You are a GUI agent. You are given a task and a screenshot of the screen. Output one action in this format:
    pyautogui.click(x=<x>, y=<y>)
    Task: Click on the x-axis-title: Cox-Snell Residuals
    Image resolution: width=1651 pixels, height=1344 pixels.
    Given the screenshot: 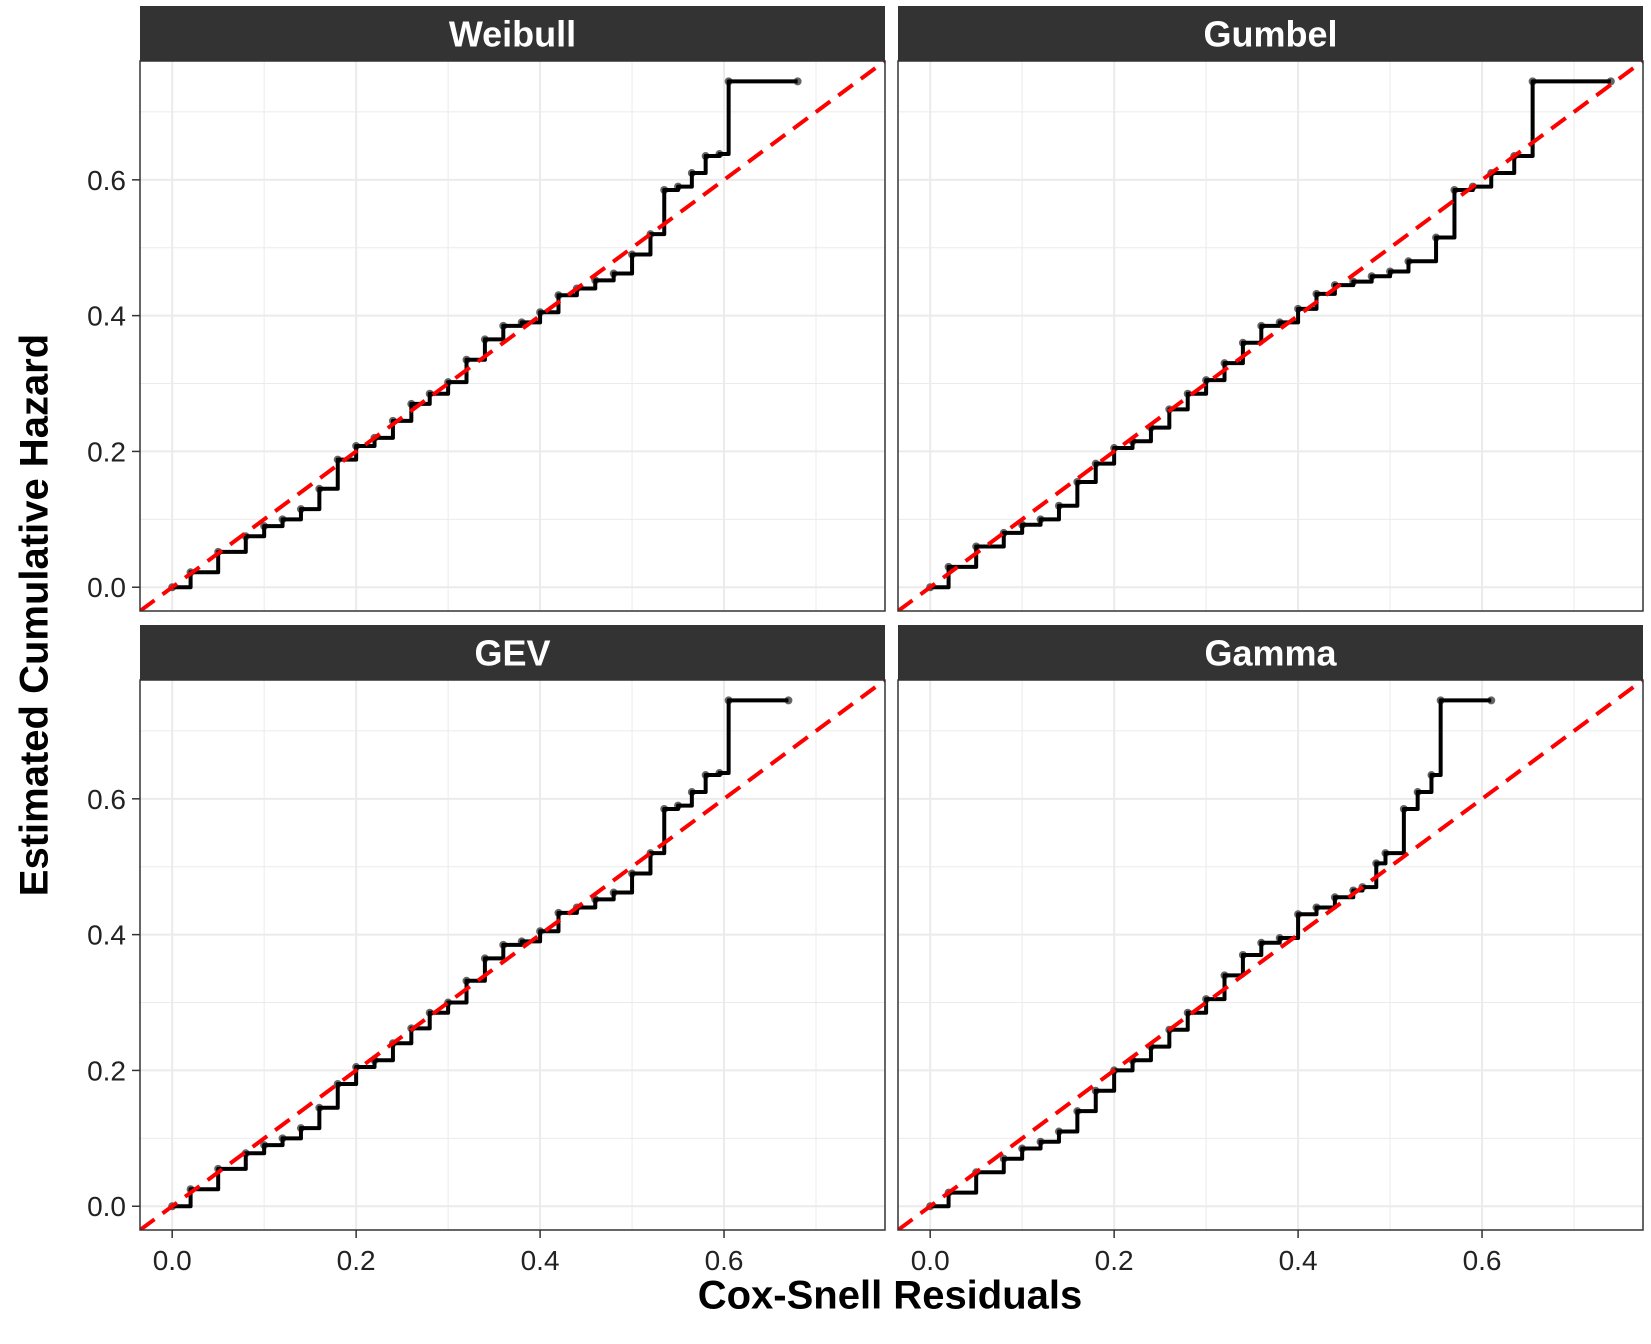 What is the action you would take?
    pyautogui.click(x=890, y=1295)
    